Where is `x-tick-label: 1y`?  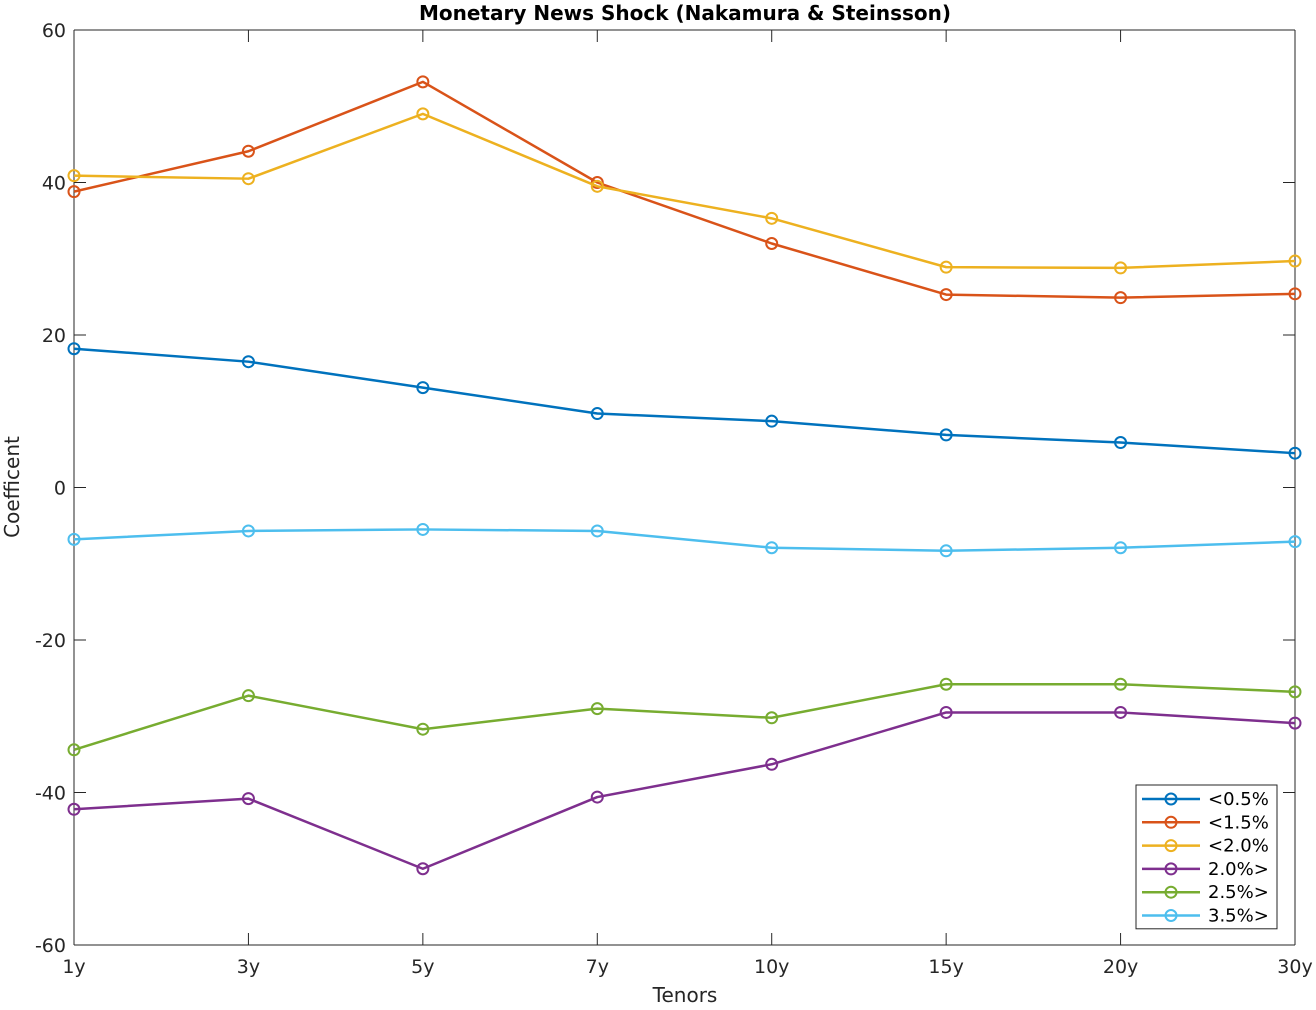 x-tick-label: 1y is located at coordinates (73, 967).